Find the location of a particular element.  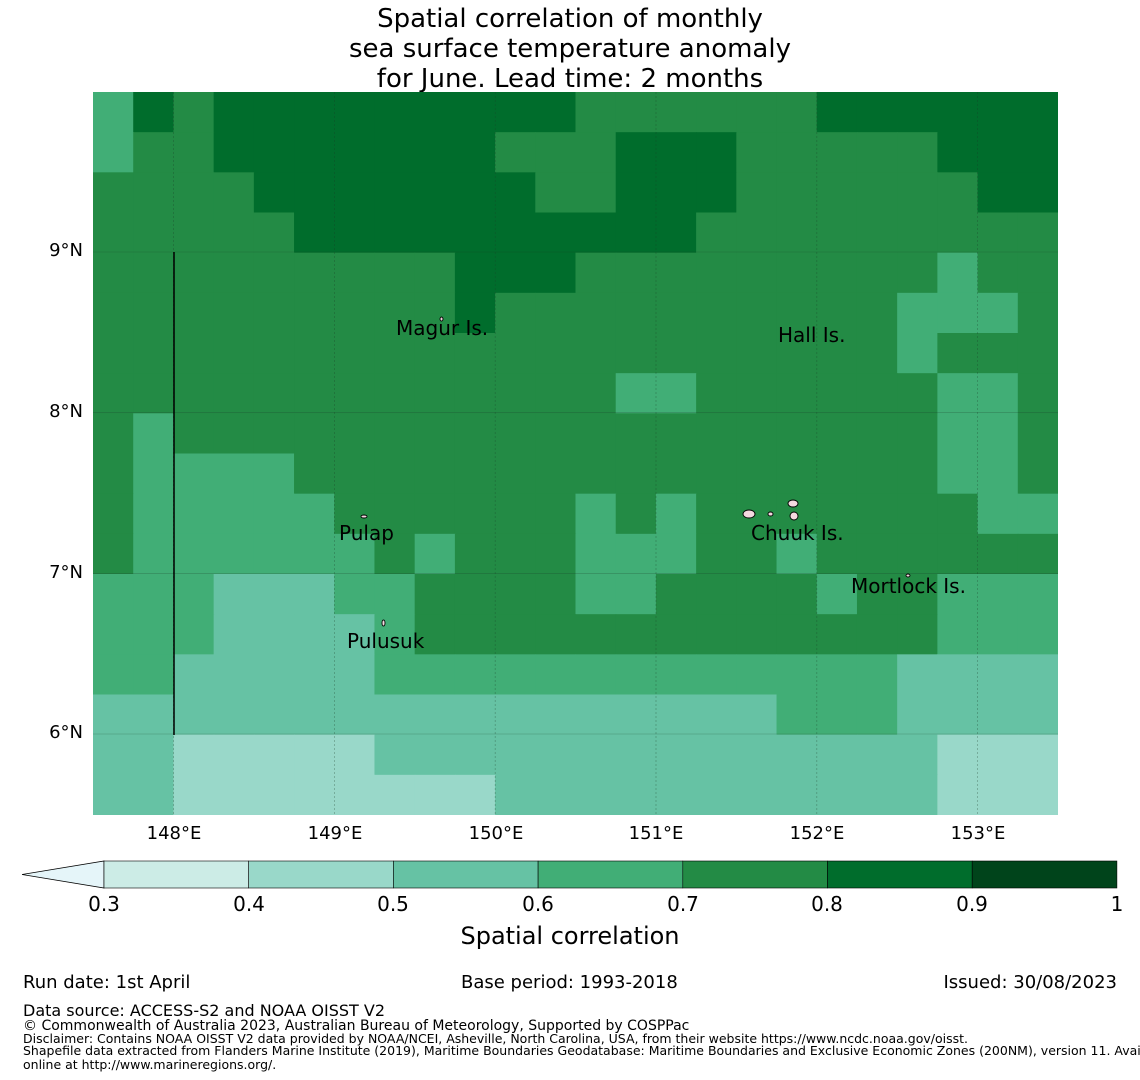

colorbar-tick-2: 0.5 is located at coordinates (393, 904).